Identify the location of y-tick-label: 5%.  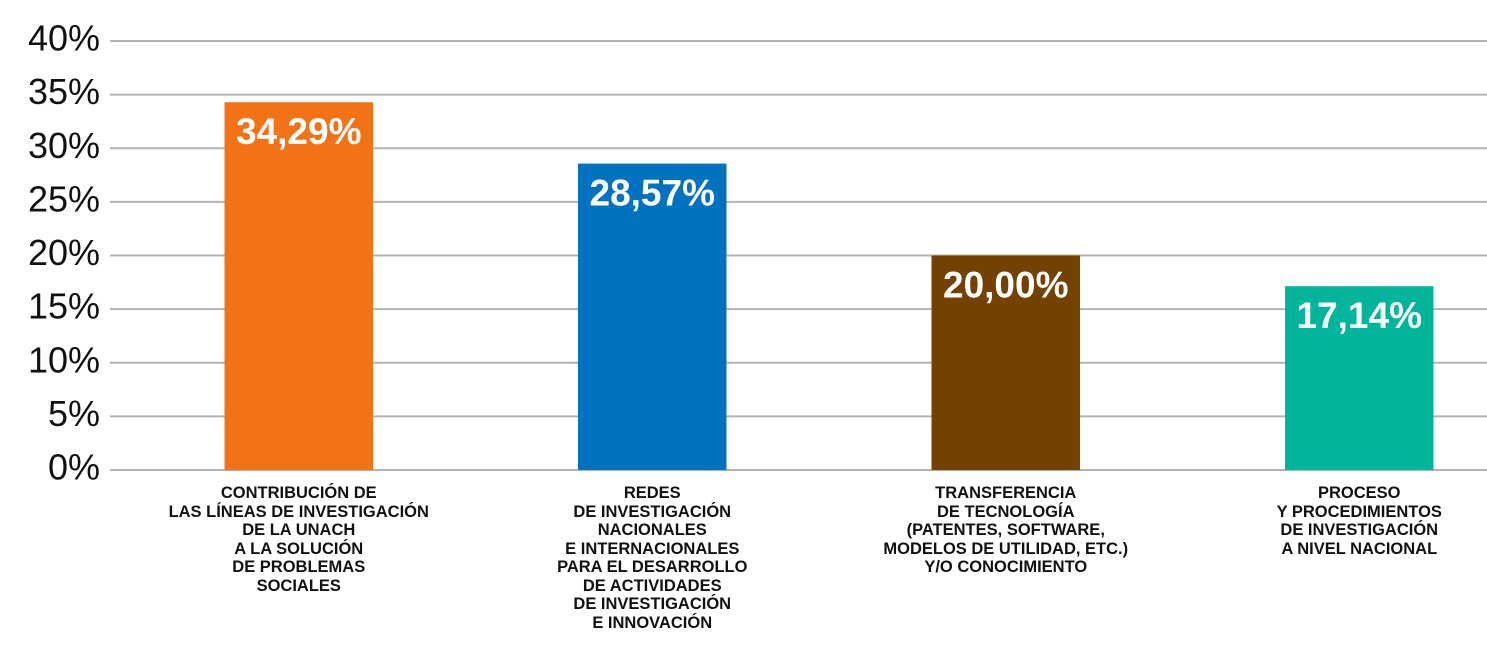
(74, 413).